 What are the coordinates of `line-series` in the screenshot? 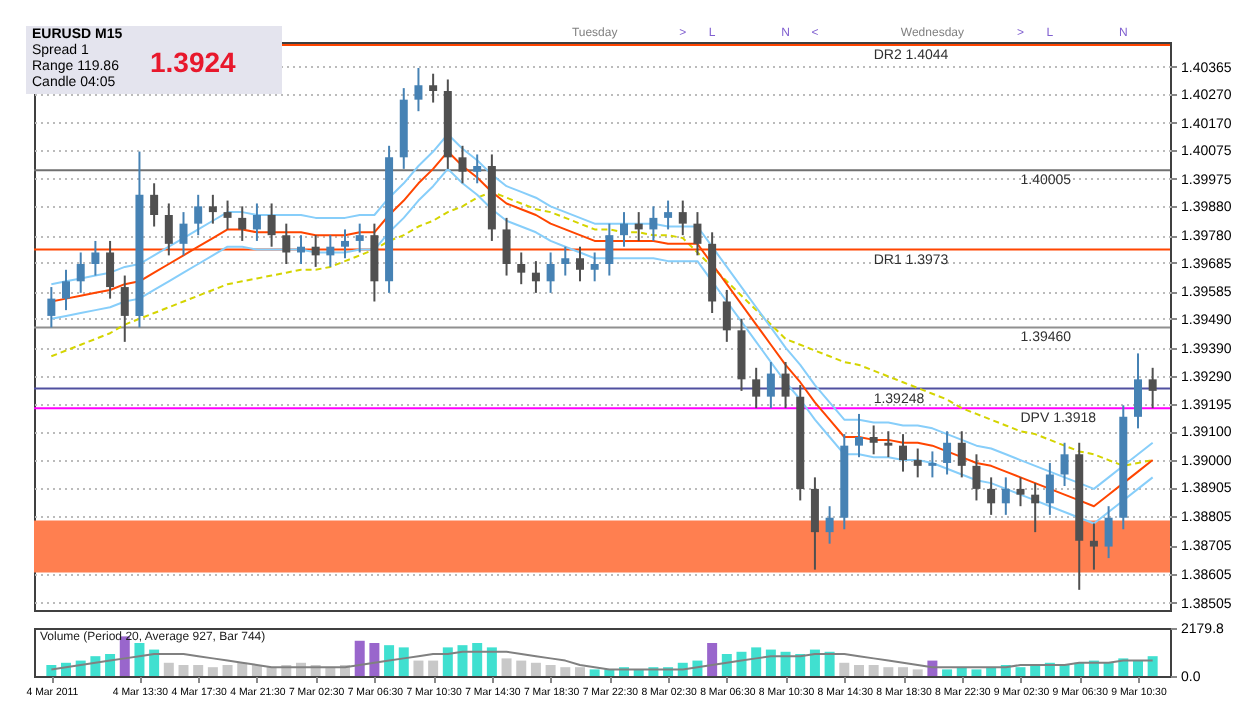 It's located at (602, 660).